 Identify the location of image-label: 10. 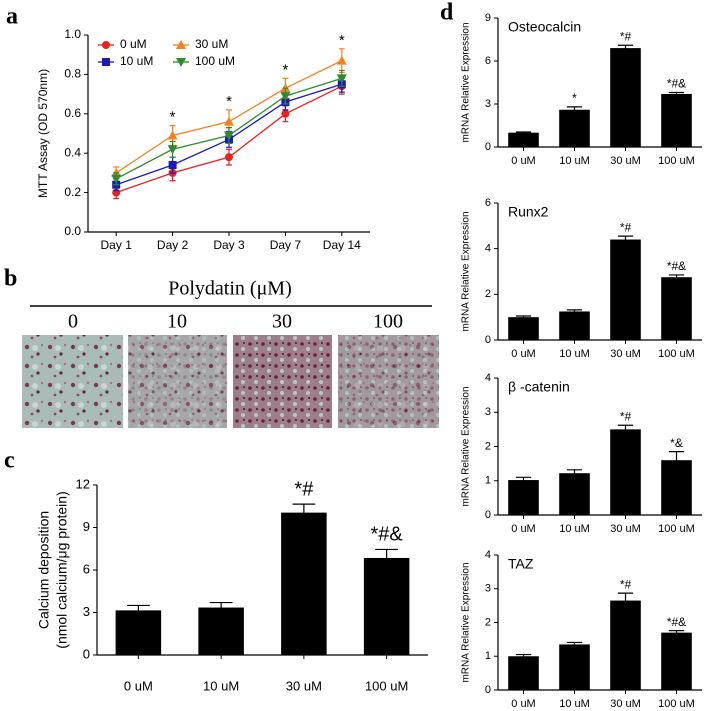
(177, 322).